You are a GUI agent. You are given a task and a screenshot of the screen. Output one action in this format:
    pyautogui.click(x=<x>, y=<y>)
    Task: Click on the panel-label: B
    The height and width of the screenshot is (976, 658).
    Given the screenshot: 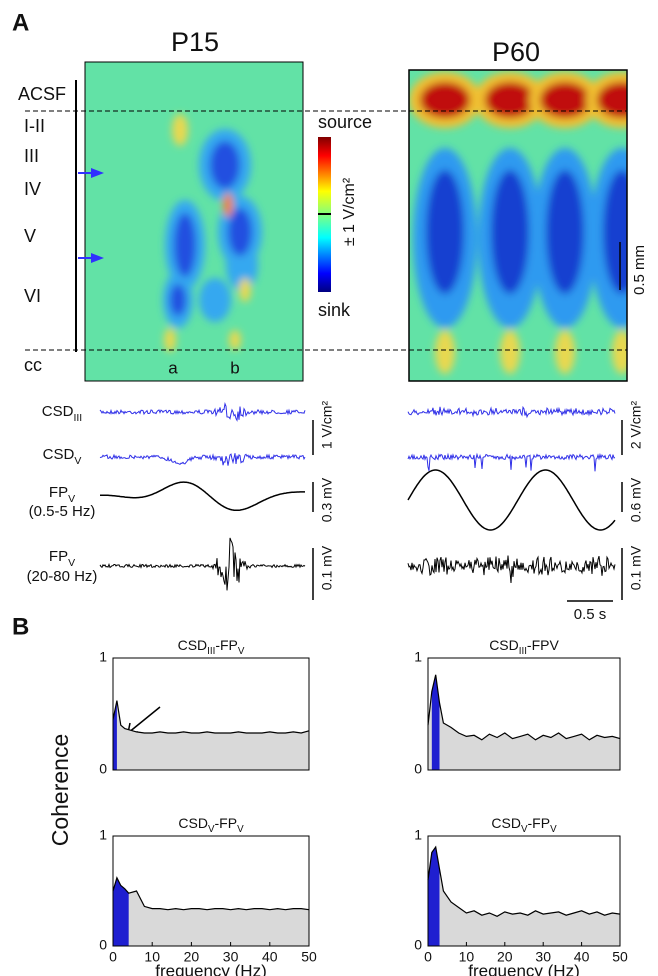 What is the action you would take?
    pyautogui.click(x=20, y=626)
    